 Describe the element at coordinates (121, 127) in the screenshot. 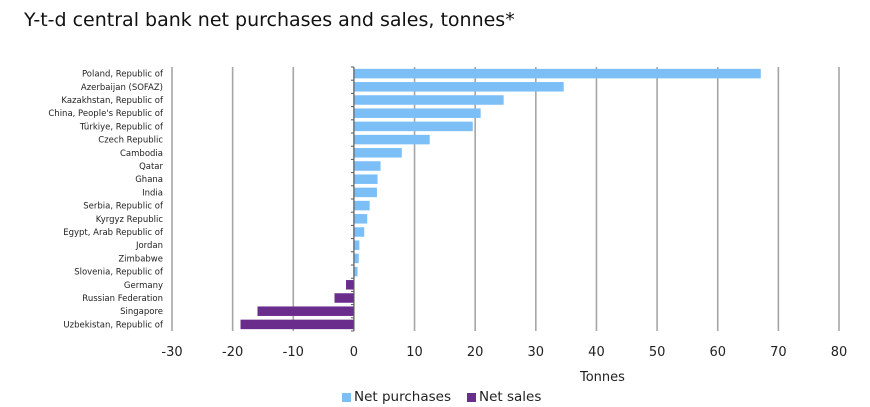

I see `category-label: Türkiye, Republic of` at that location.